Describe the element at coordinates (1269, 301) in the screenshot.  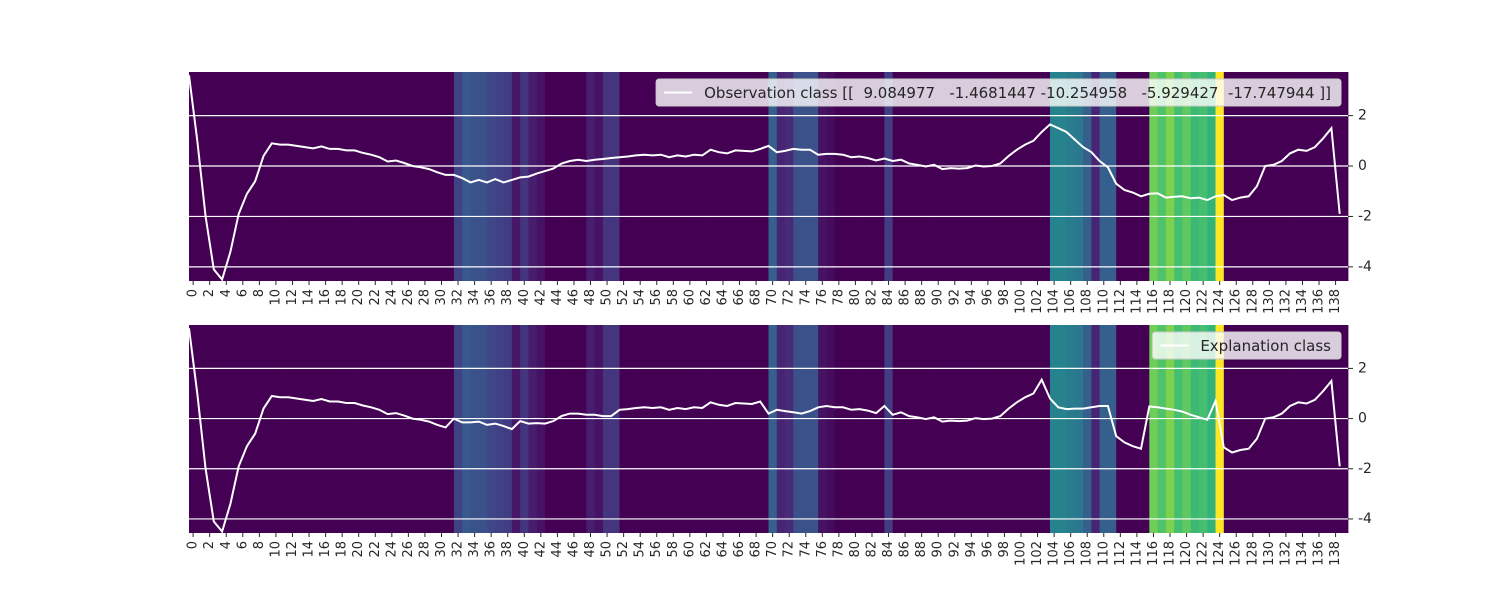
I see `x-tick-label: 130` at that location.